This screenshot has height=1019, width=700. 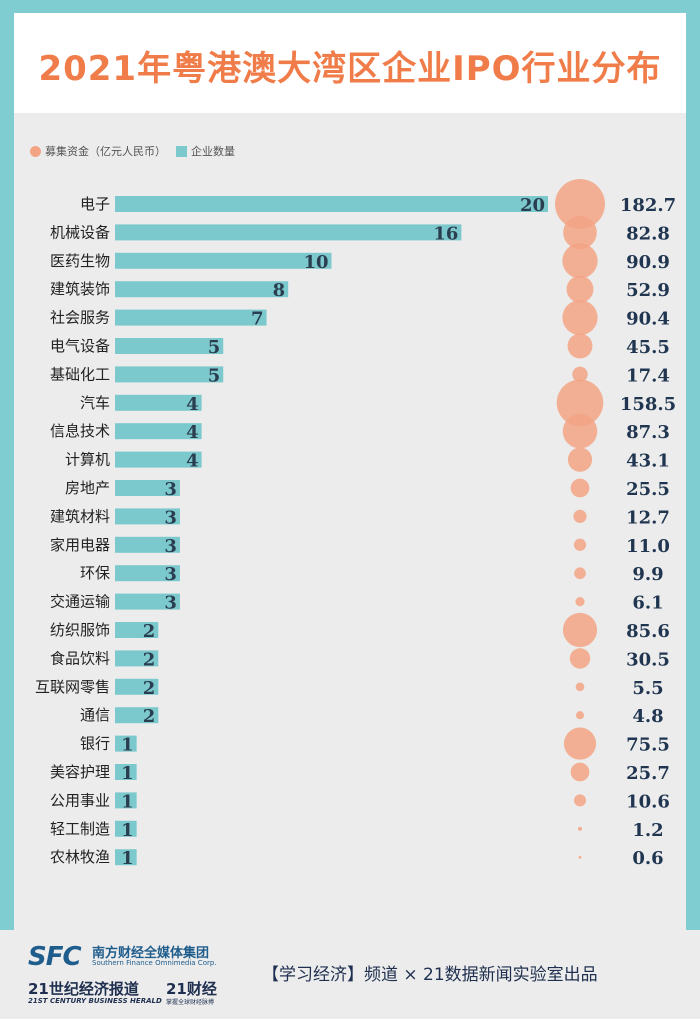 What do you see at coordinates (648, 659) in the screenshot?
I see `funds-label: 30.5` at bounding box center [648, 659].